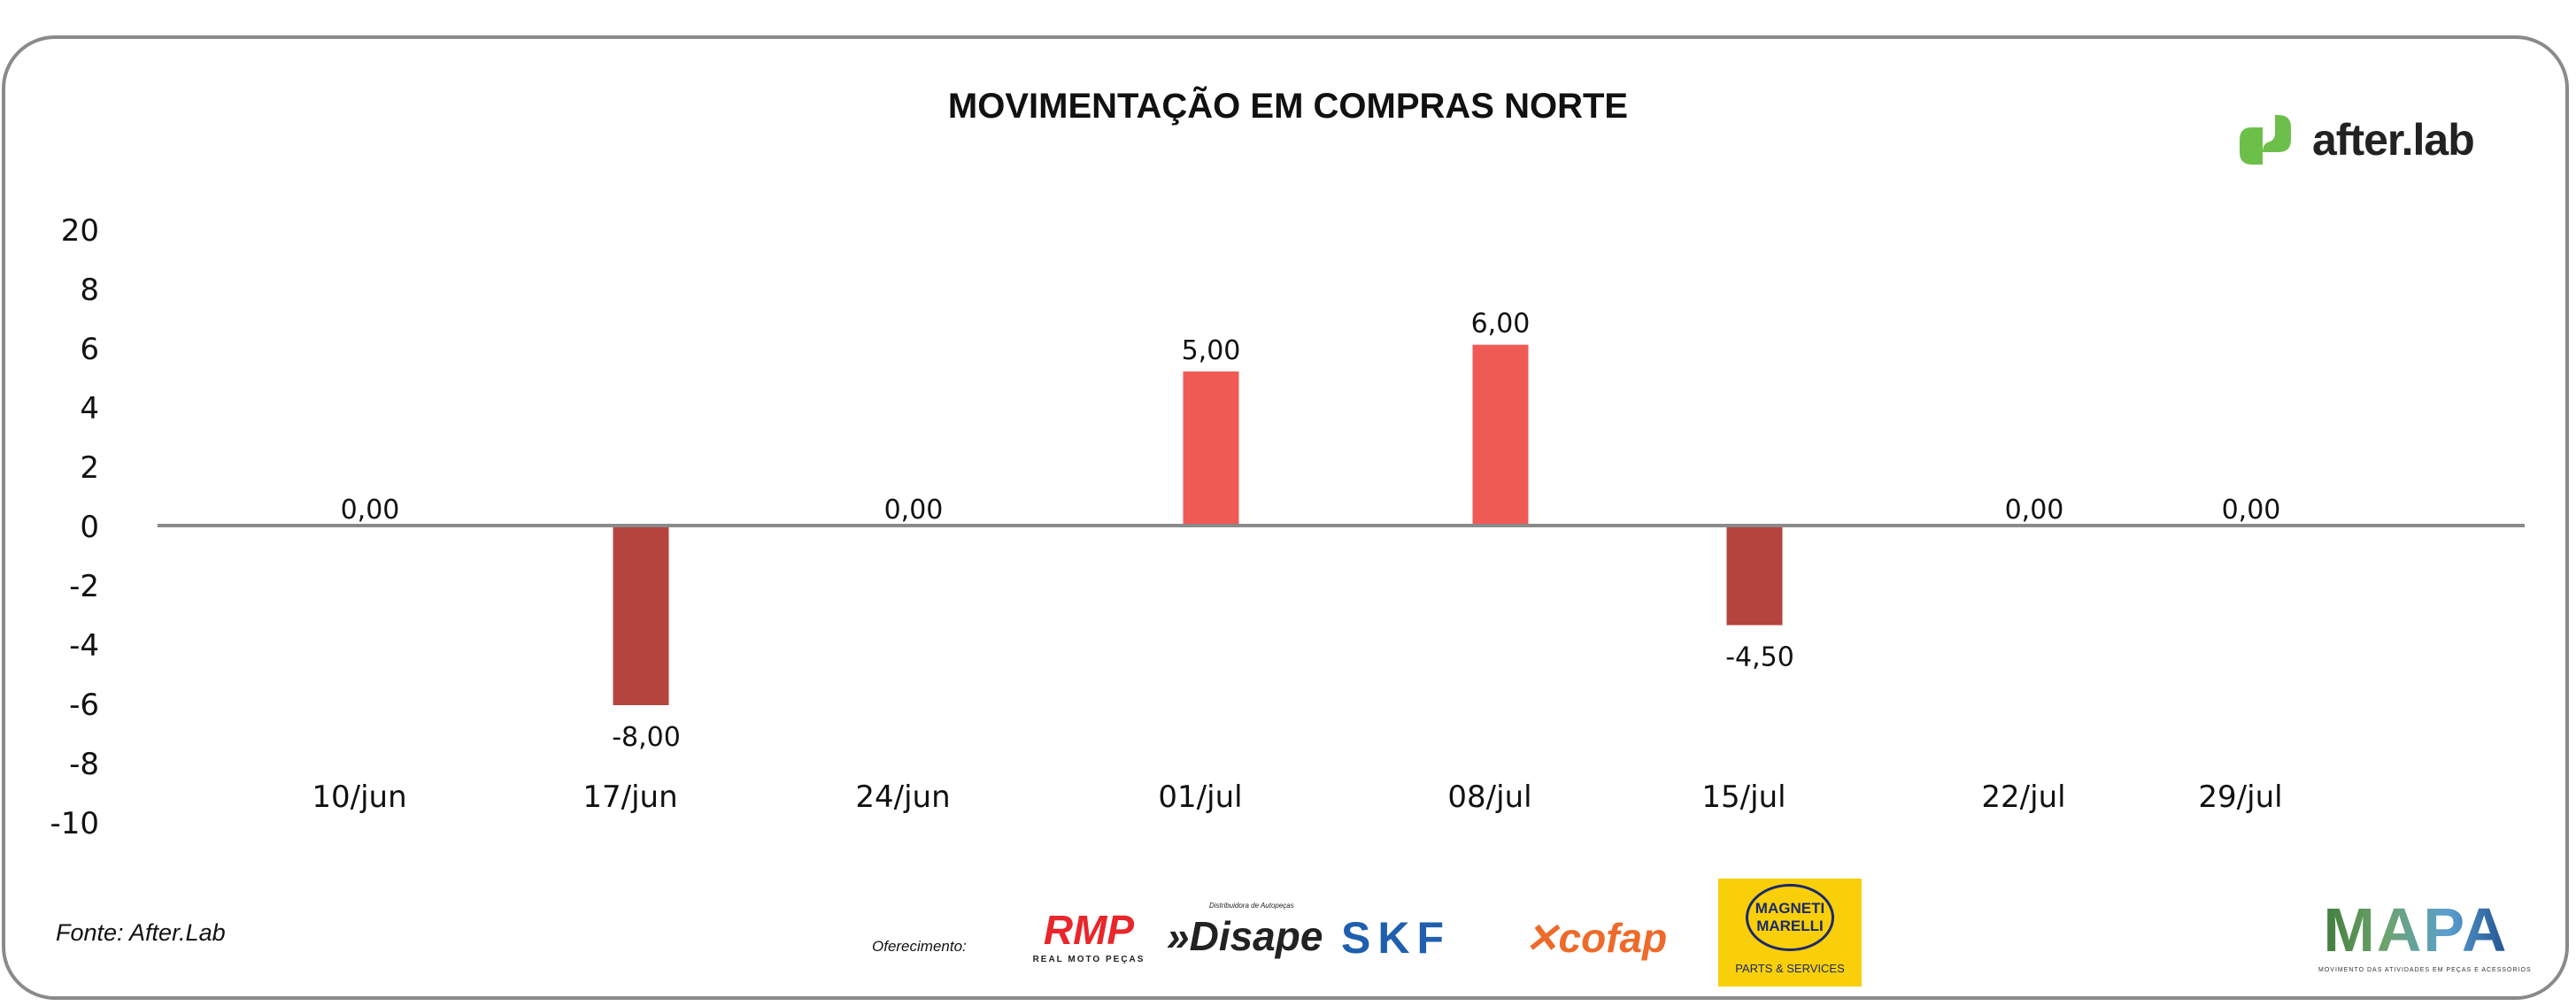  What do you see at coordinates (1501, 324) in the screenshot?
I see `data-label: 6,00` at bounding box center [1501, 324].